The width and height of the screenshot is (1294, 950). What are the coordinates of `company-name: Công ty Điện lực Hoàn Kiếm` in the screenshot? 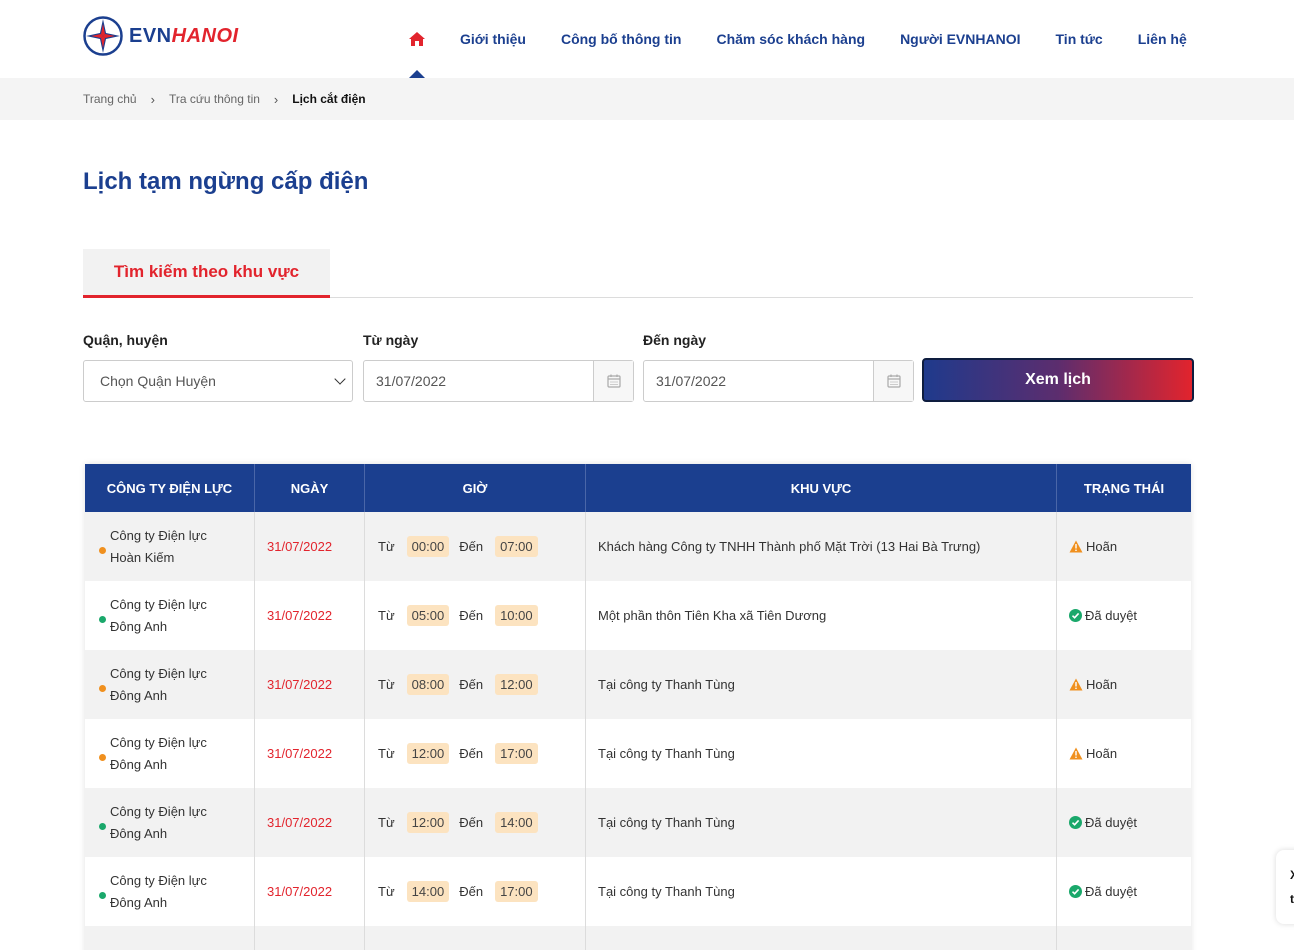 It's located at (158, 546).